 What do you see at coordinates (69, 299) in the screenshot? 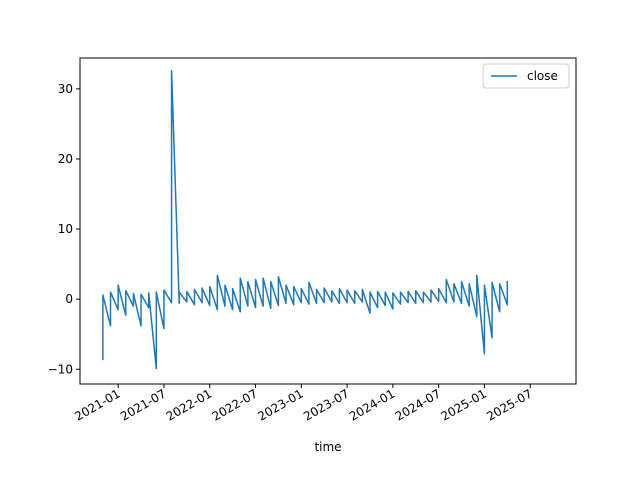
I see `y-tick-label: 0` at bounding box center [69, 299].